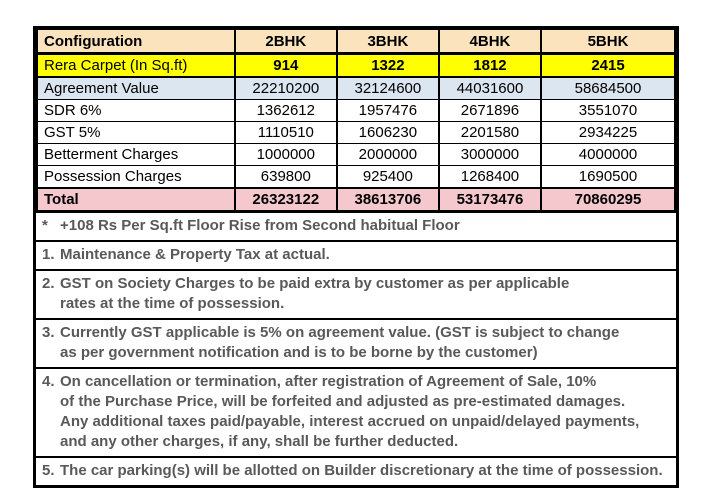 The height and width of the screenshot is (496, 711). I want to click on column-header-5bhk: 5BHK, so click(608, 42).